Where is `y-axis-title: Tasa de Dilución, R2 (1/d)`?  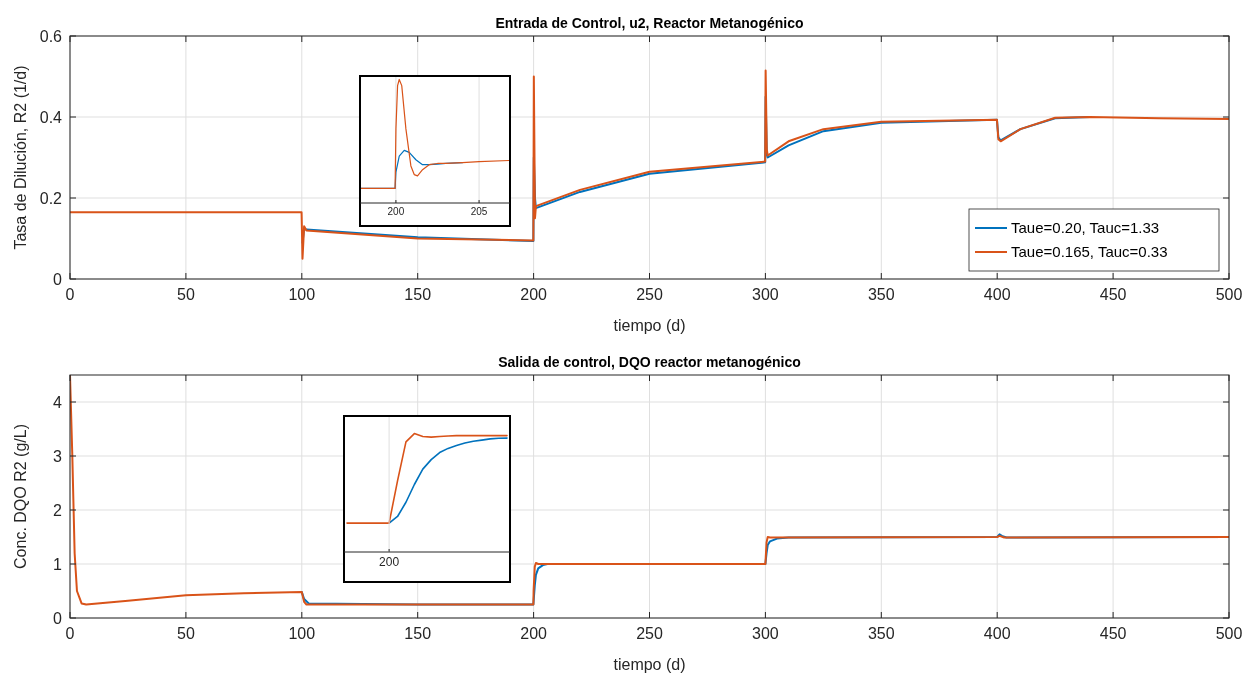 y-axis-title: Tasa de Dilución, R2 (1/d) is located at coordinates (20, 157).